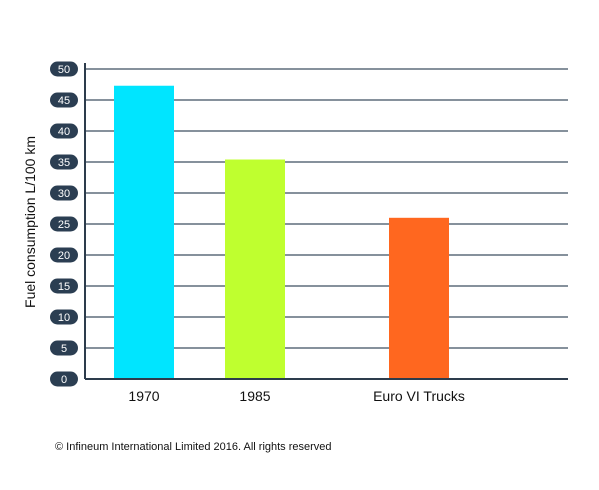  Describe the element at coordinates (30, 222) in the screenshot. I see `y-axis-label: Fuel consumption L/100 km` at that location.